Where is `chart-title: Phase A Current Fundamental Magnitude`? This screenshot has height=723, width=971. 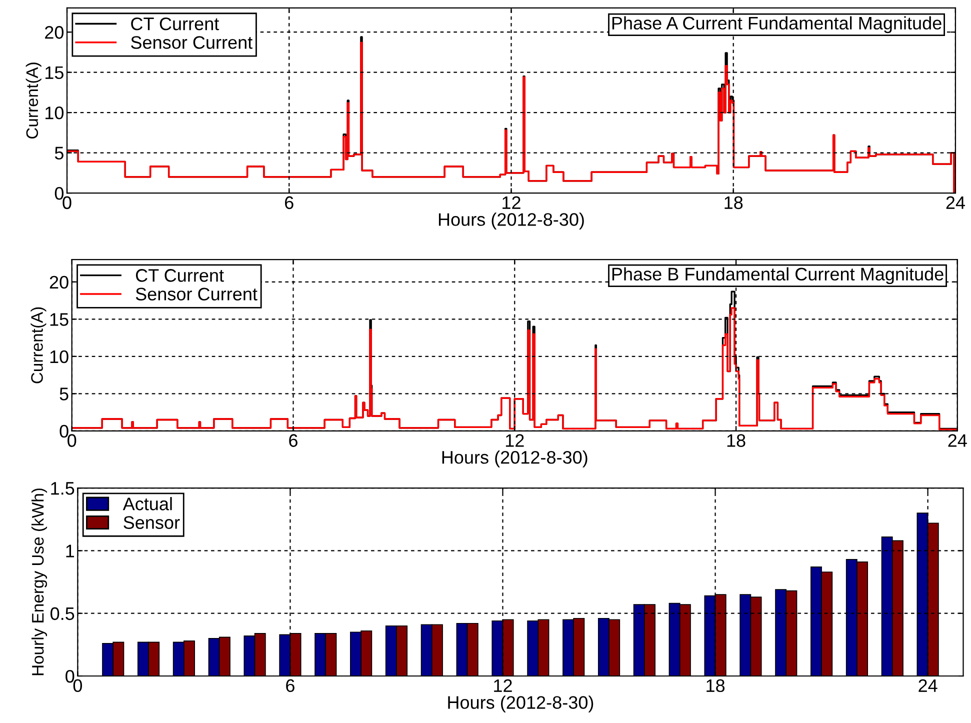
chart-title: Phase A Current Fundamental Magnitude is located at coordinates (777, 25).